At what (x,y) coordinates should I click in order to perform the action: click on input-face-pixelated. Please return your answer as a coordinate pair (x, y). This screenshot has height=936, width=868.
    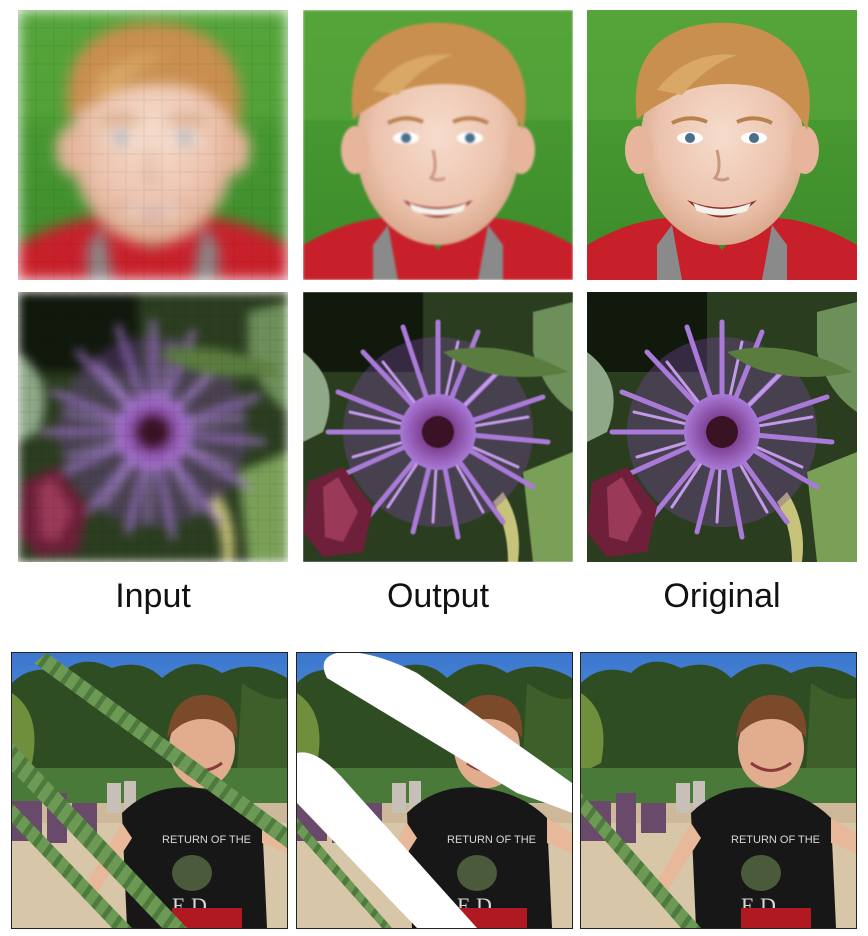
    Looking at the image, I should click on (153, 145).